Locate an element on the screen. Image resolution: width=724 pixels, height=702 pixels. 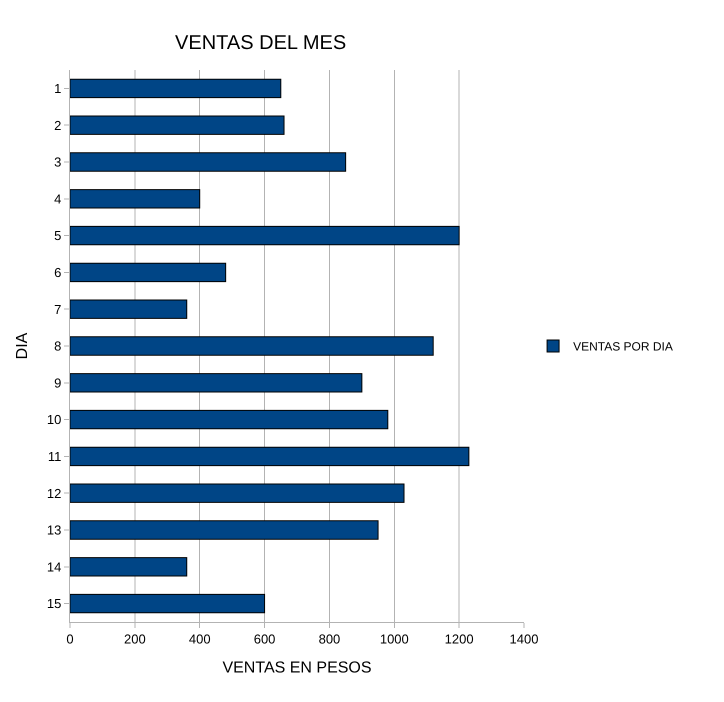
chart-title: VENTAS DEL MES is located at coordinates (260, 43).